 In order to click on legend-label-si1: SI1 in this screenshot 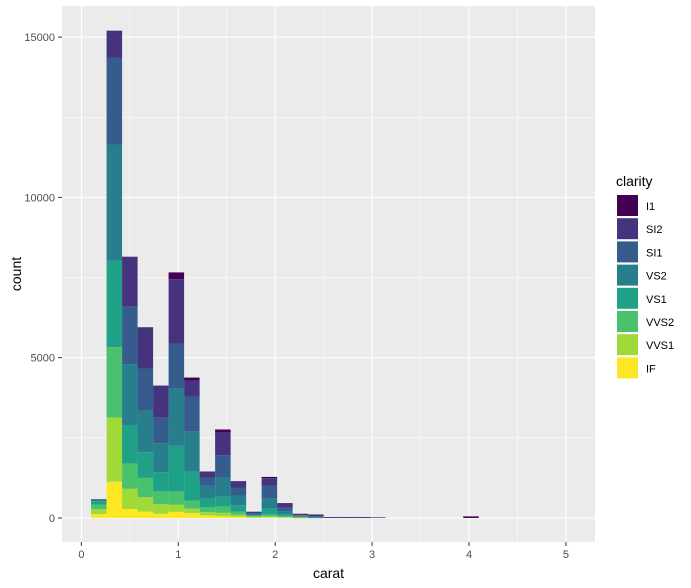, I will do `click(654, 253)`.